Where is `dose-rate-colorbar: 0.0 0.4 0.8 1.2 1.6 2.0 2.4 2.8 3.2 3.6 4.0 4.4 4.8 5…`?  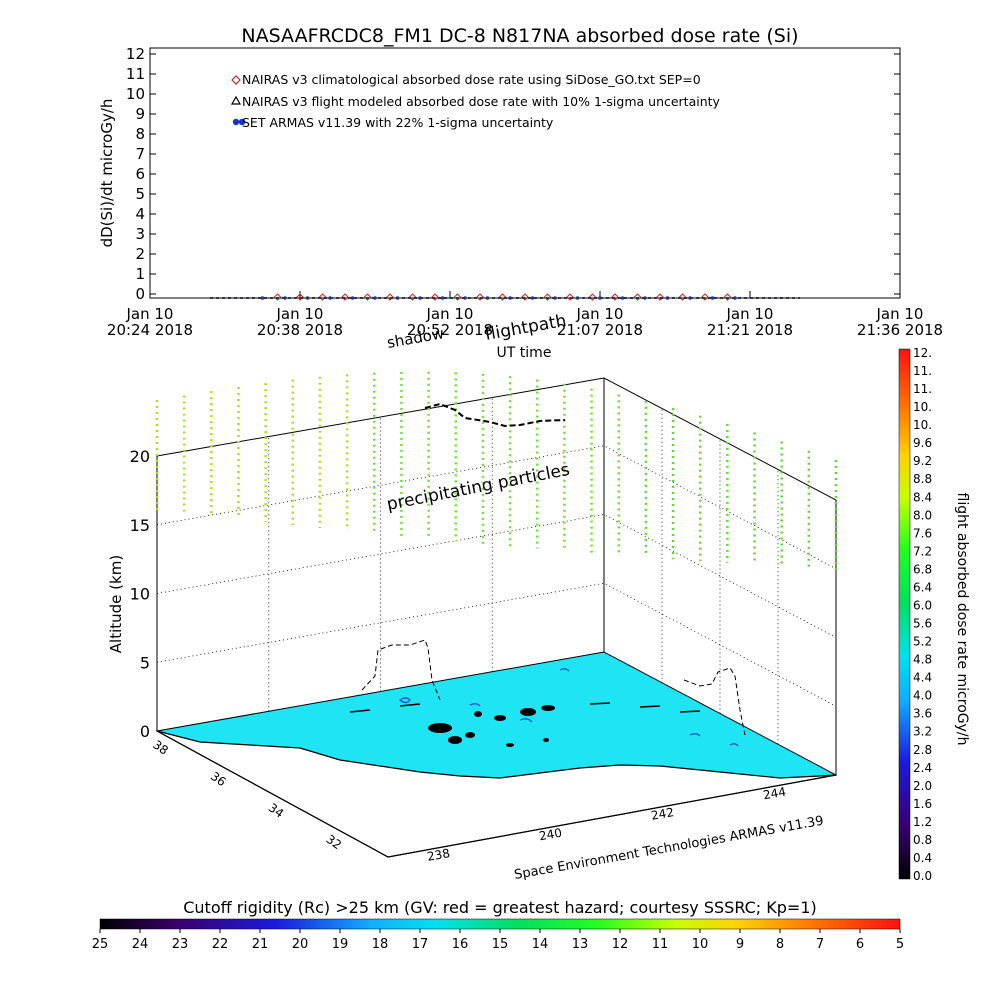 dose-rate-colorbar: 0.0 0.4 0.8 1.2 1.6 2.0 2.4 2.8 3.2 3.6 4.0 4.4 4.8 5… is located at coordinates (934, 614).